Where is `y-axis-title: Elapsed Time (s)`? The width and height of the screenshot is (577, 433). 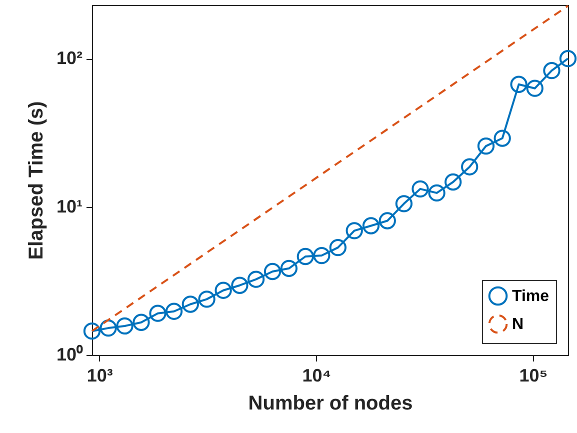
y-axis-title: Elapsed Time (s) is located at coordinates (36, 180).